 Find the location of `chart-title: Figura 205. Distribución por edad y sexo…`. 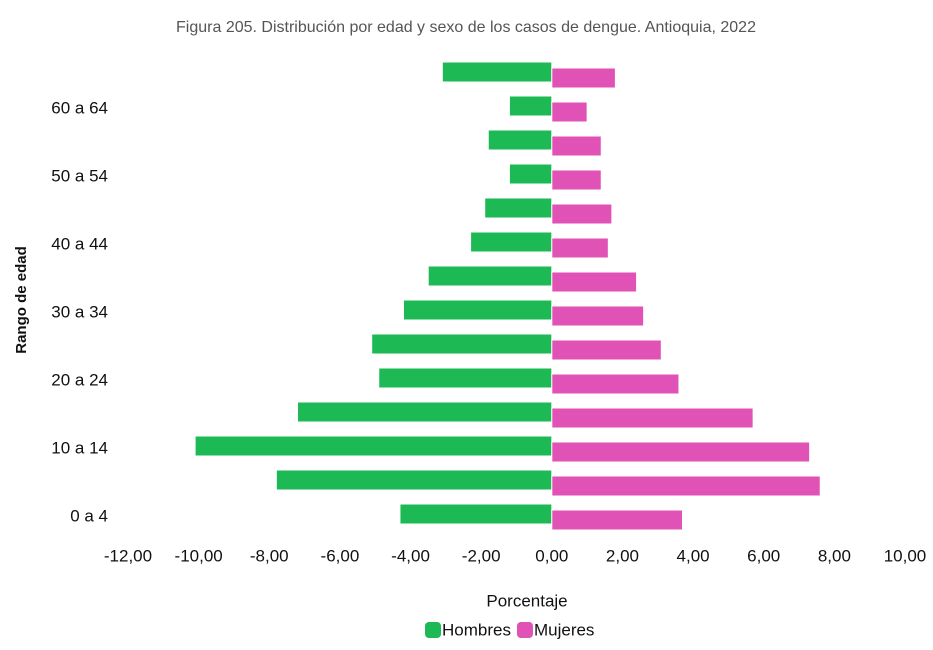

chart-title: Figura 205. Distribución por edad y sexo… is located at coordinates (466, 27).